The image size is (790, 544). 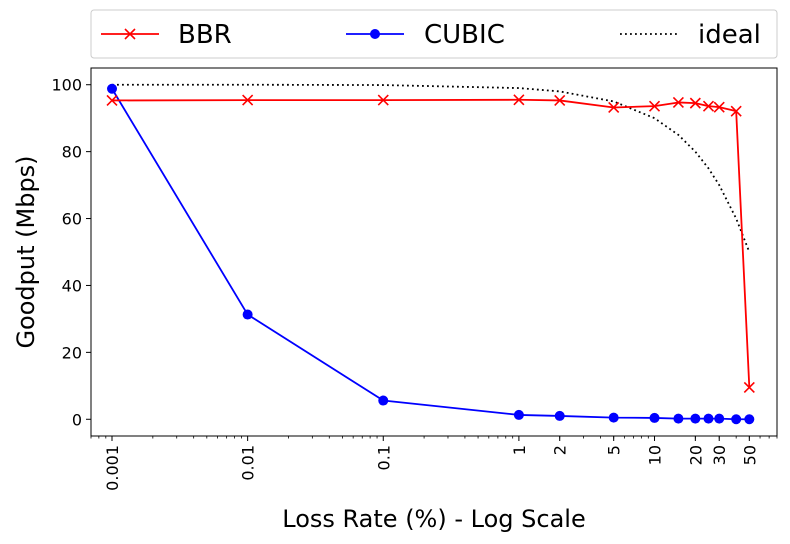 What do you see at coordinates (26, 251) in the screenshot?
I see `y-axis-title: Goodput (Mbps)` at bounding box center [26, 251].